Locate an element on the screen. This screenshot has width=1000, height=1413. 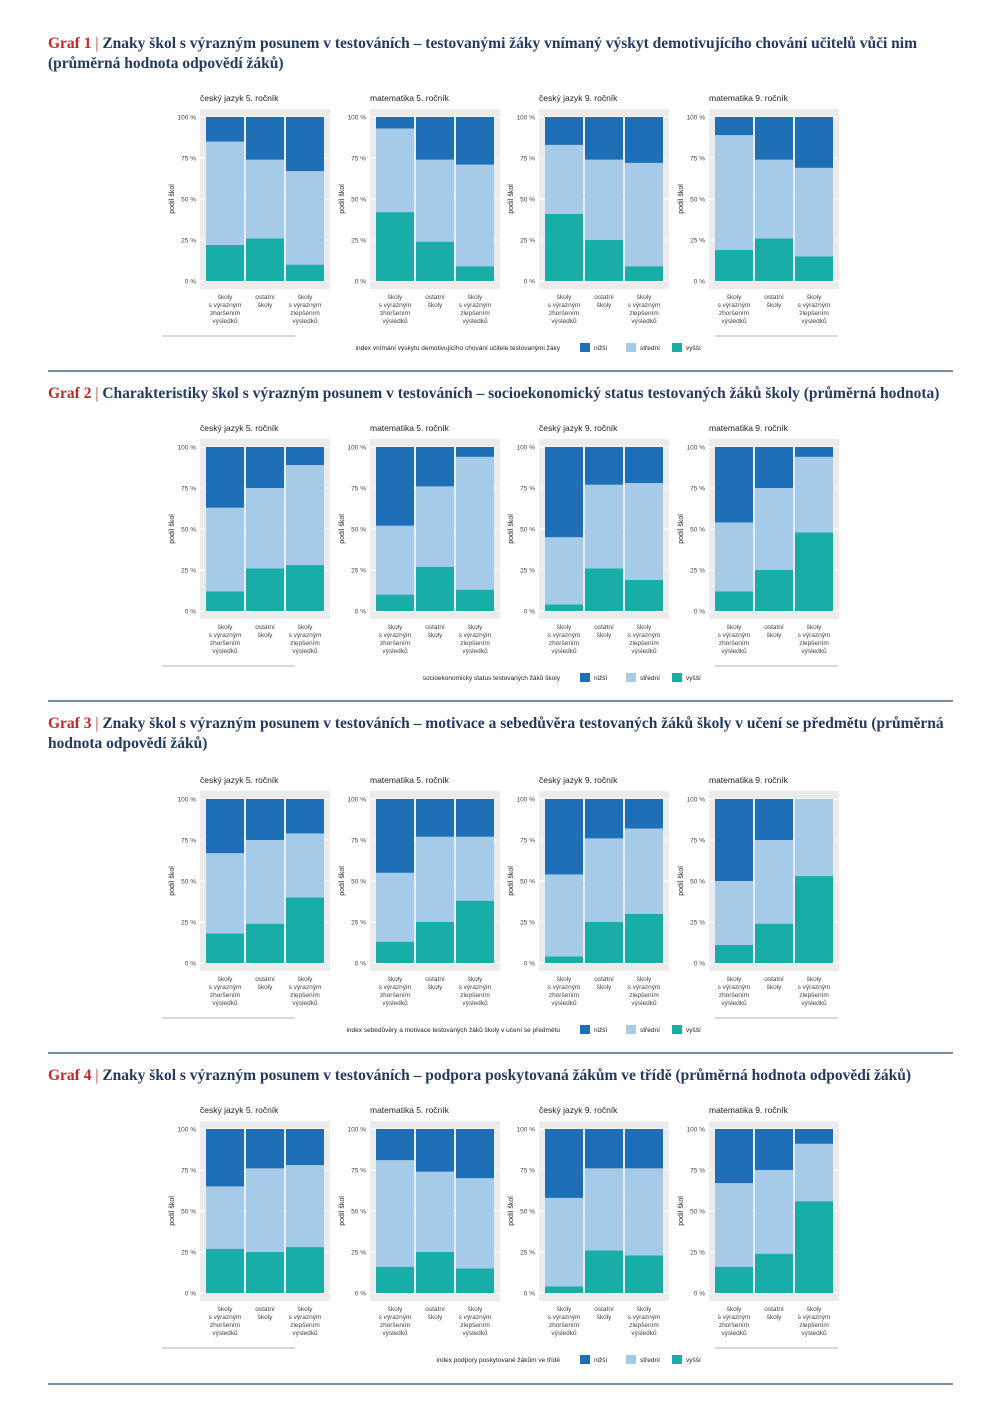
legend-swatch-stredni is located at coordinates (631, 1029).